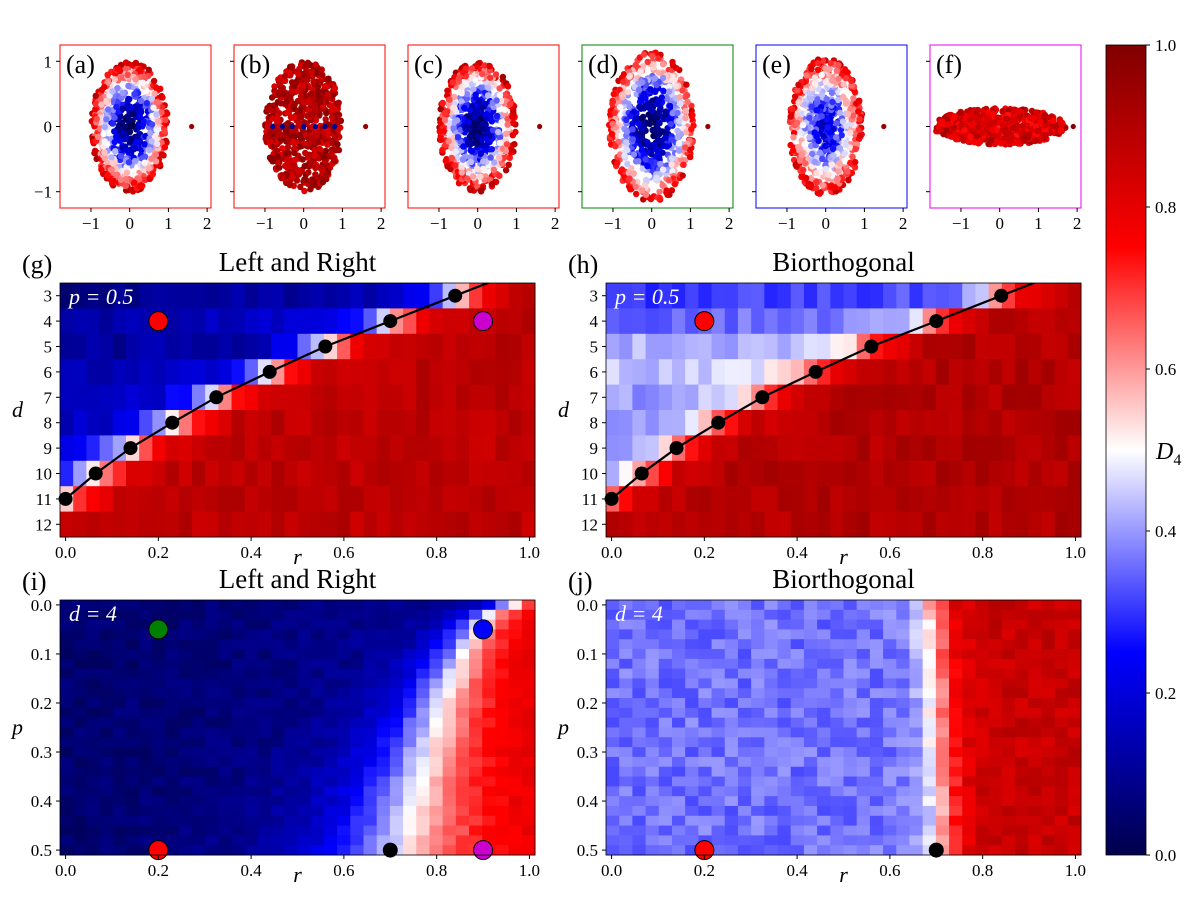  I want to click on panel-label-b: (b), so click(255, 64).